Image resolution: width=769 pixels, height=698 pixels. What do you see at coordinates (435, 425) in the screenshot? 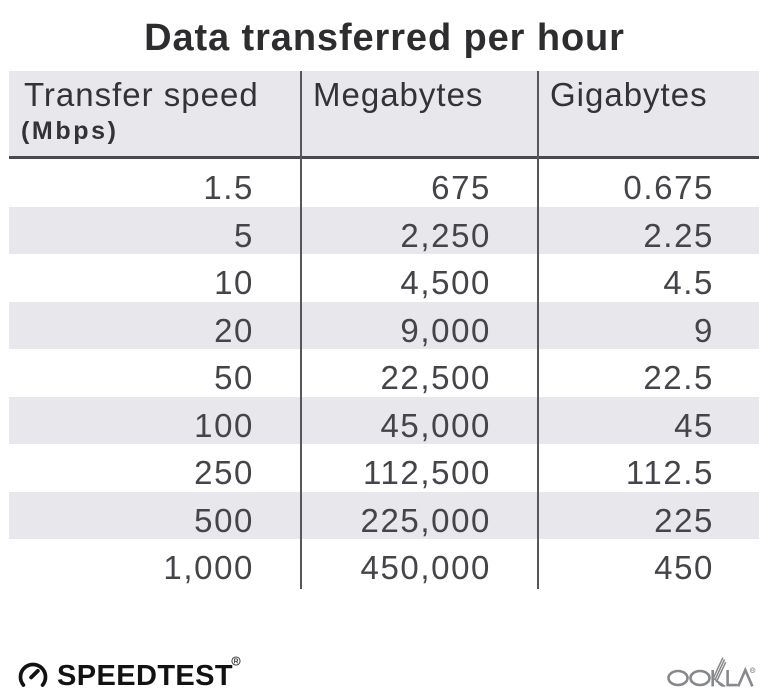
I see `table-cell: 45,000` at bounding box center [435, 425].